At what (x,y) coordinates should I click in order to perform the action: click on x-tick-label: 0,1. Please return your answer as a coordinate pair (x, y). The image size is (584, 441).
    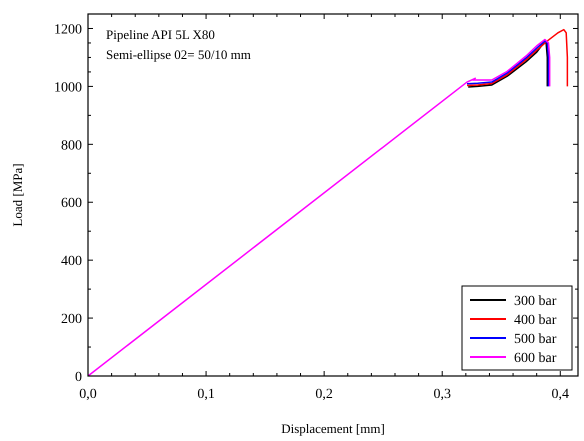
    Looking at the image, I should click on (206, 394).